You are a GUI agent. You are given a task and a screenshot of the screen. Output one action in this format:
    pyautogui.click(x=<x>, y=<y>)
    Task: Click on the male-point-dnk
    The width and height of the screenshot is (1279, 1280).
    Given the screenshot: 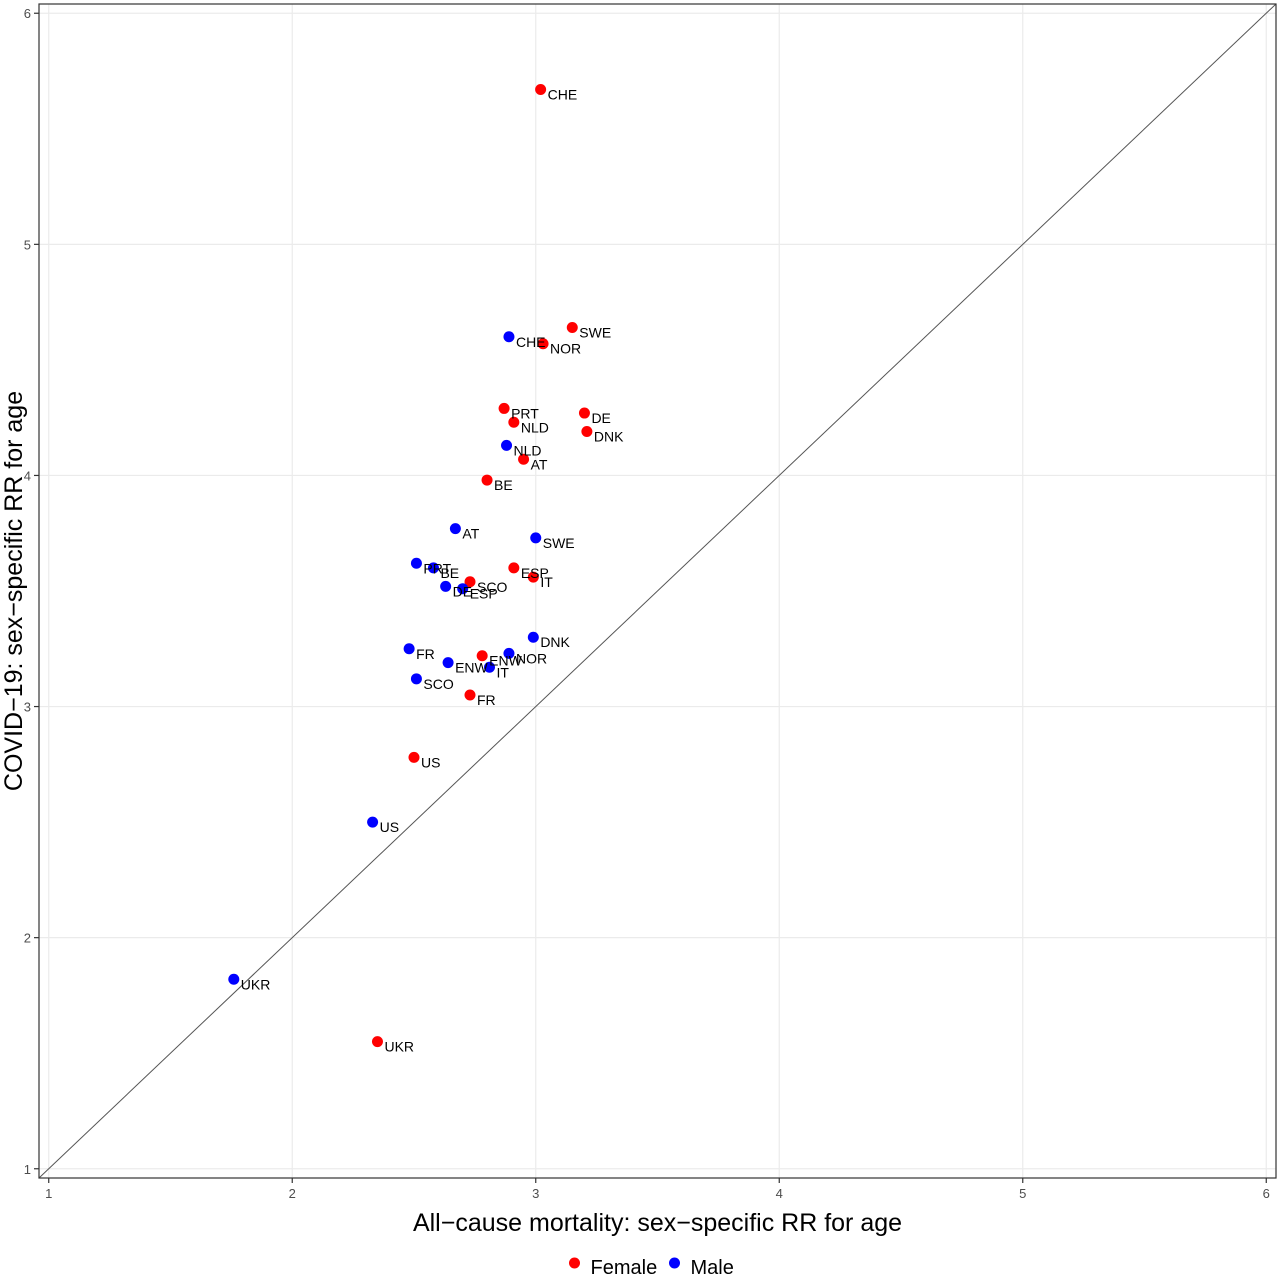 What is the action you would take?
    pyautogui.click(x=533, y=637)
    